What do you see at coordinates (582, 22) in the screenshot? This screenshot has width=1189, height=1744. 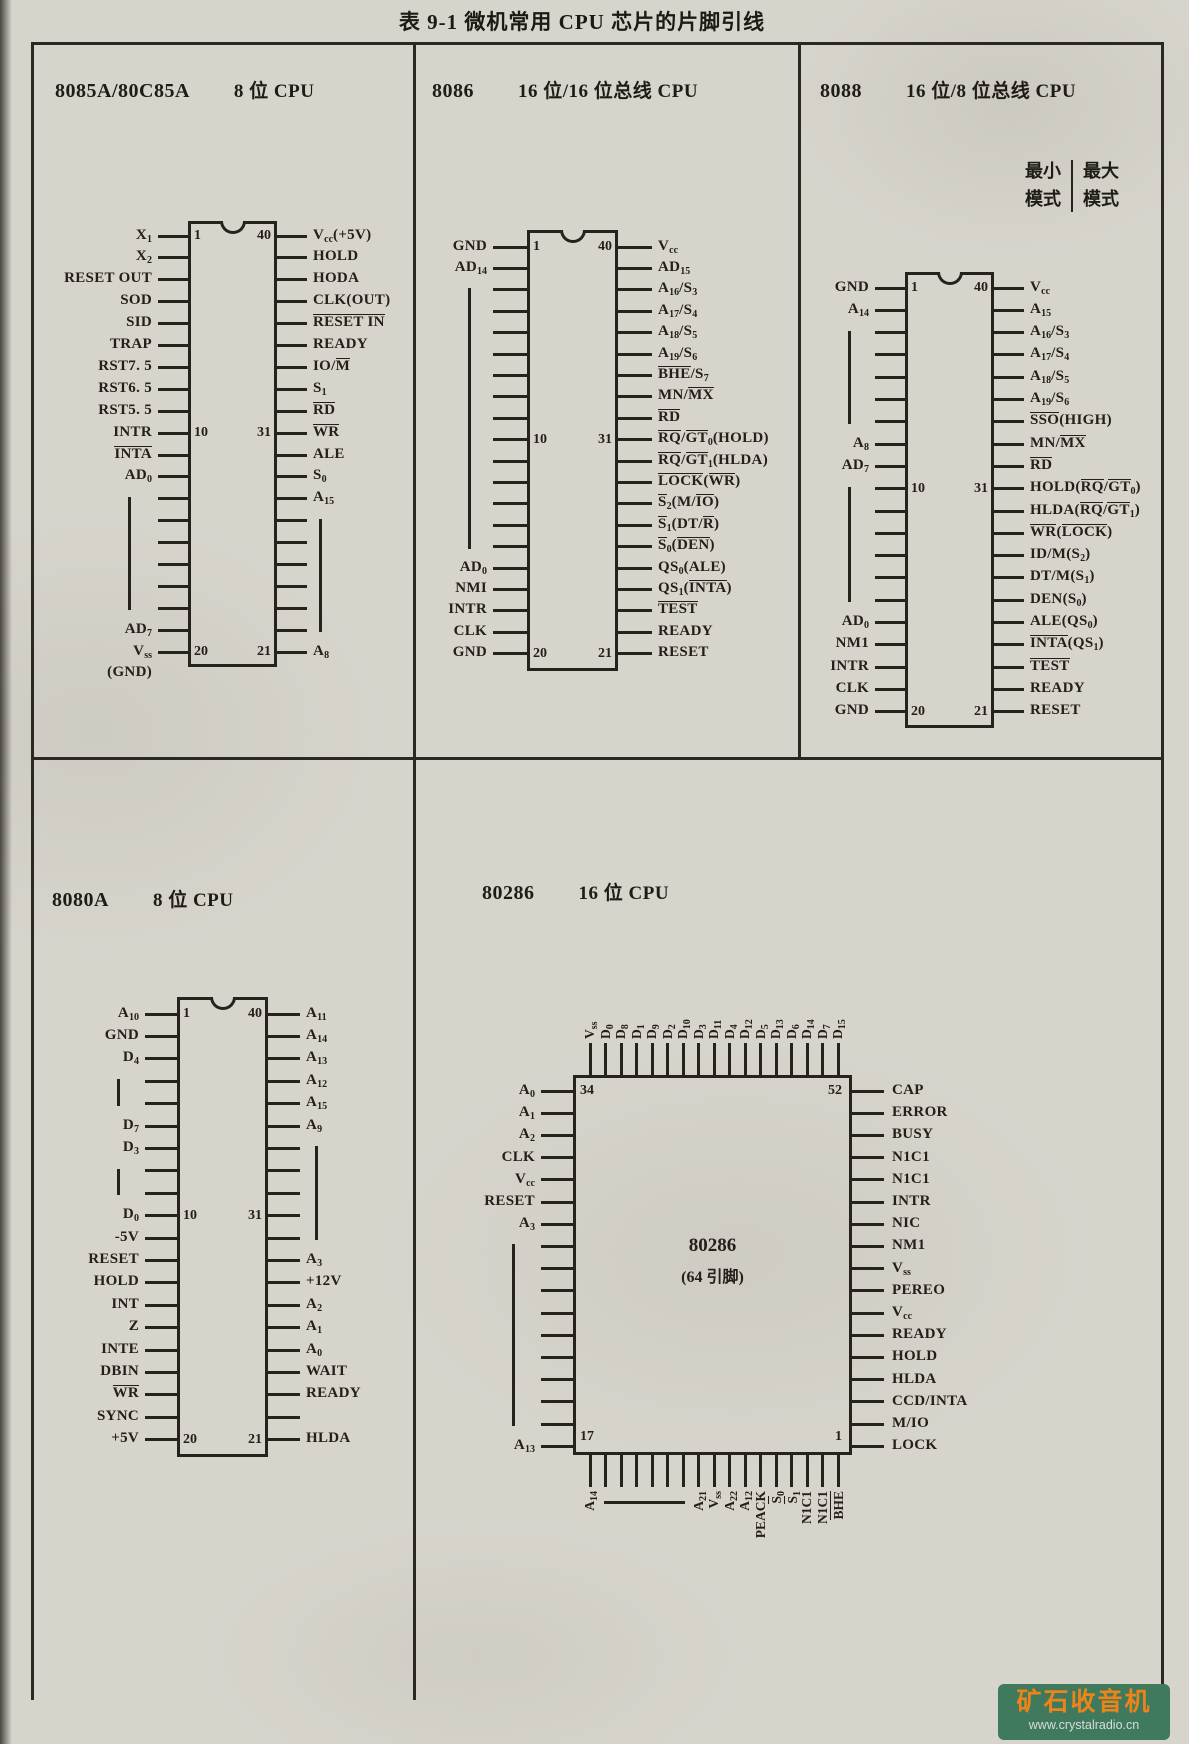 I see `page-title: 表 9-1 微机常用 CPU 芯片的片脚引线` at bounding box center [582, 22].